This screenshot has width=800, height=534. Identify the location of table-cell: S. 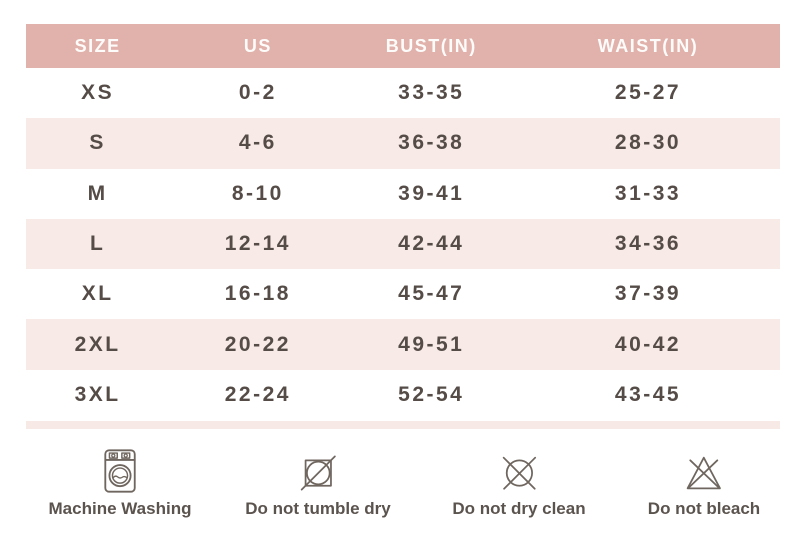
(97, 143).